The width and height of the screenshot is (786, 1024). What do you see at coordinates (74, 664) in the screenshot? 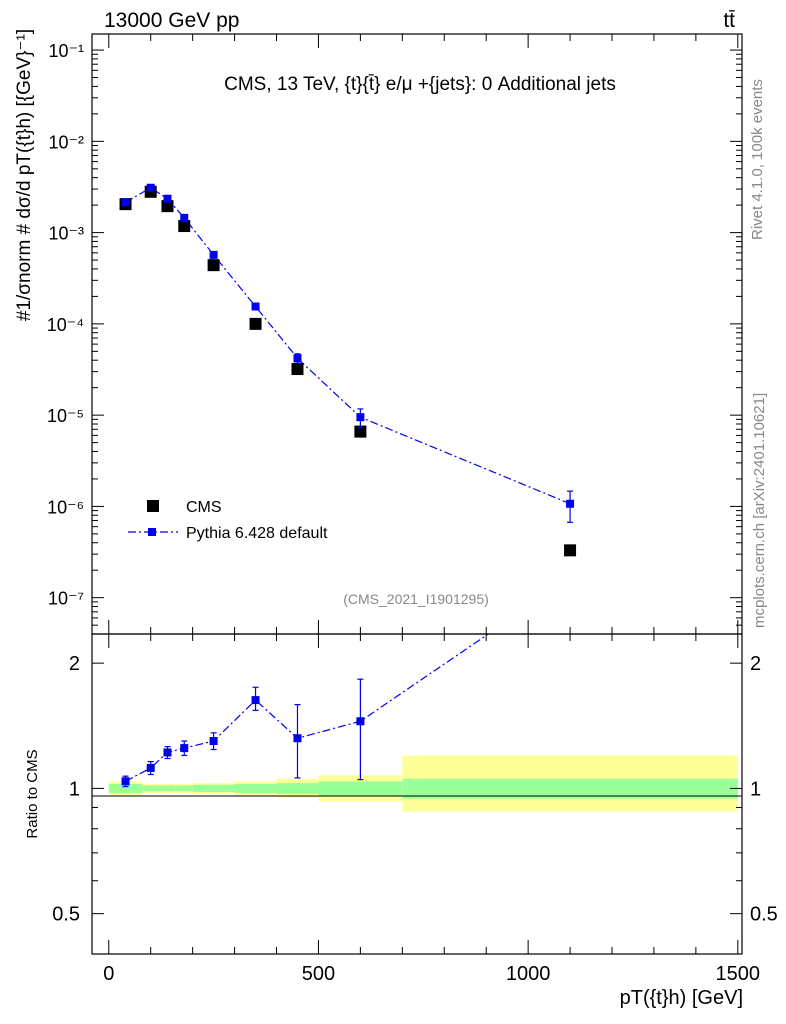
I see `ratio-ytick-label-left: 2` at bounding box center [74, 664].